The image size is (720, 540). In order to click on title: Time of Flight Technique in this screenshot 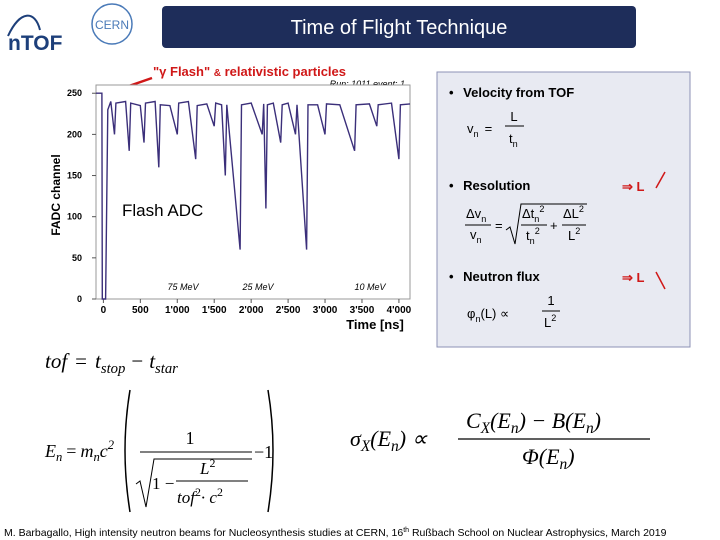, I will do `click(399, 28)`.